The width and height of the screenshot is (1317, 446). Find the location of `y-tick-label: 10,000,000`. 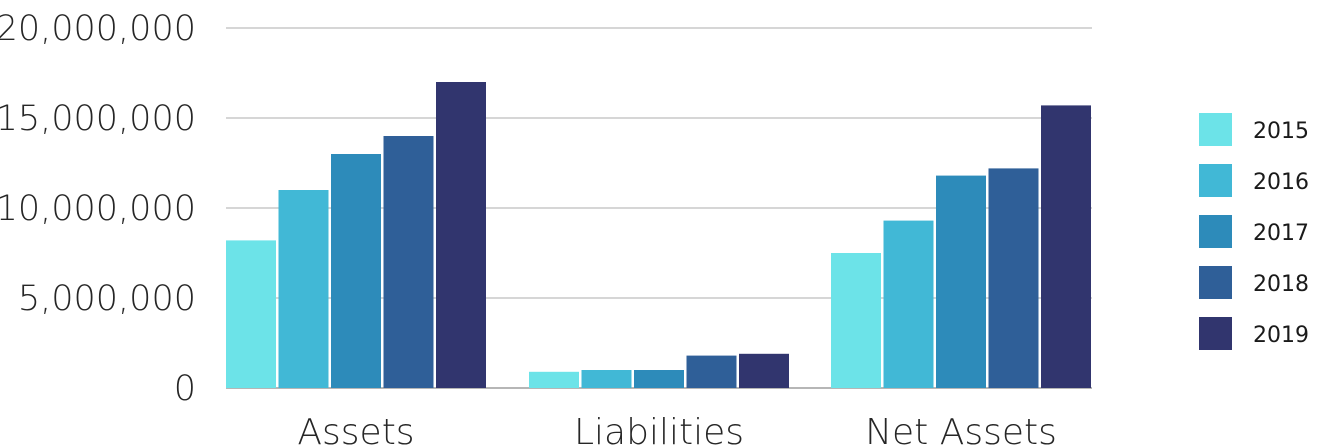

y-tick-label: 10,000,000 is located at coordinates (98, 209).